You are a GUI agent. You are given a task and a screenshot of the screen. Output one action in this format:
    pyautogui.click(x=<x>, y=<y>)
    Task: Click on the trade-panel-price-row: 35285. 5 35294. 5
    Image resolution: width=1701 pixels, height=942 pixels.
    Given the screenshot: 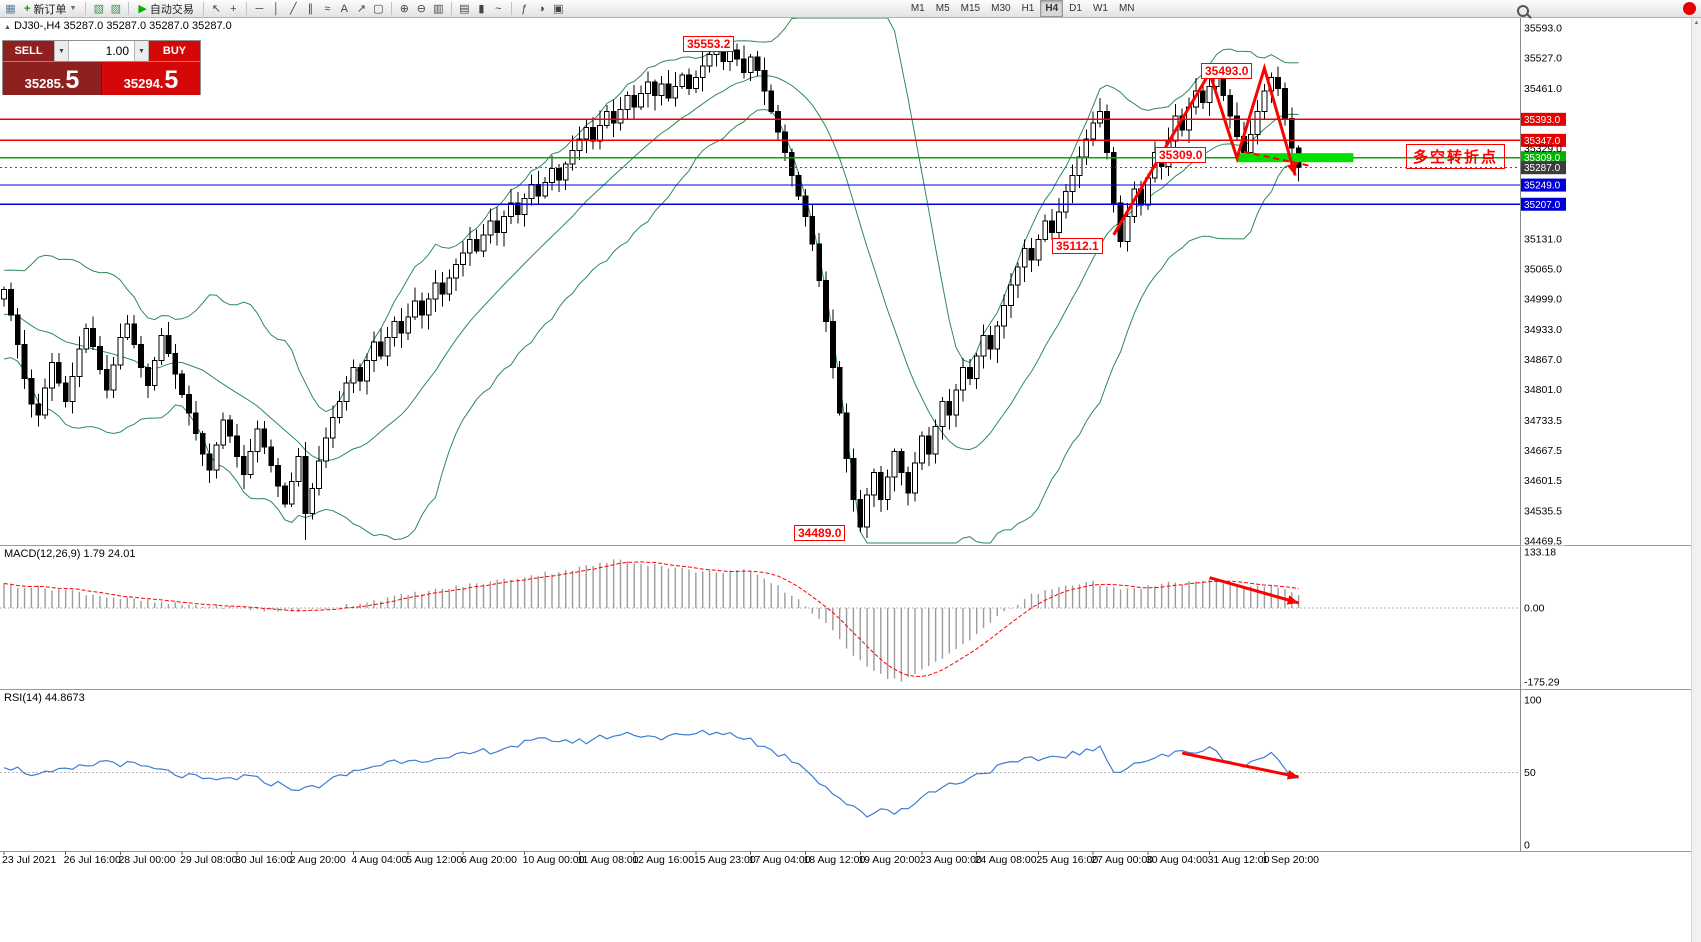 What is the action you would take?
    pyautogui.click(x=101, y=78)
    